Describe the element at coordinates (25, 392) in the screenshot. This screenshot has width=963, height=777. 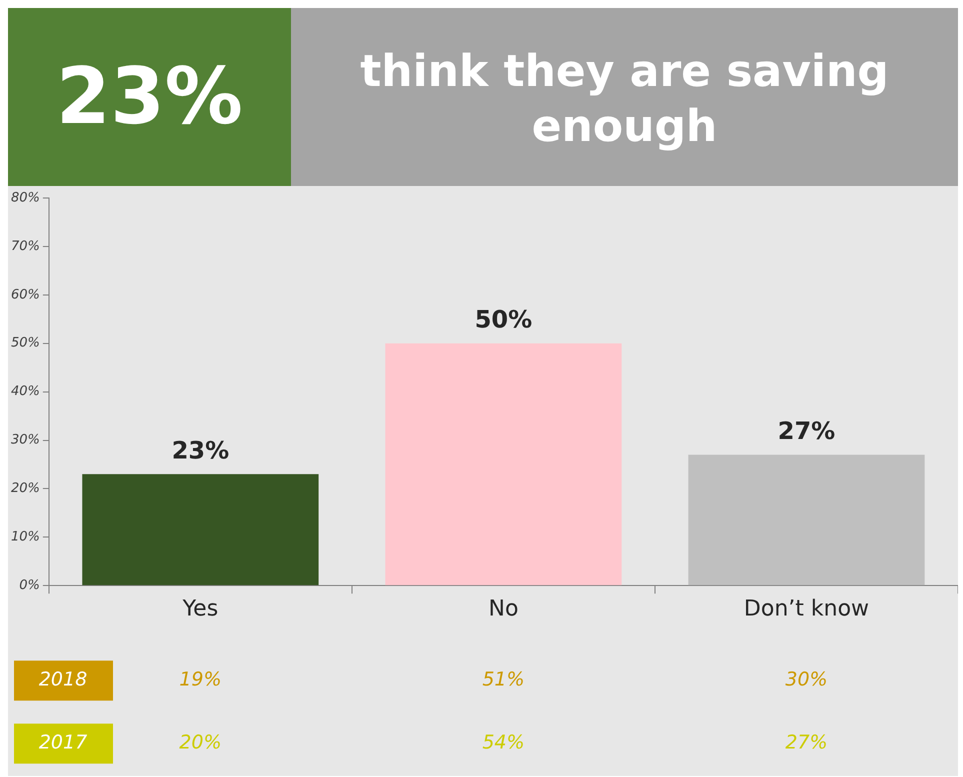
I see `y-tick-label: 40%` at that location.